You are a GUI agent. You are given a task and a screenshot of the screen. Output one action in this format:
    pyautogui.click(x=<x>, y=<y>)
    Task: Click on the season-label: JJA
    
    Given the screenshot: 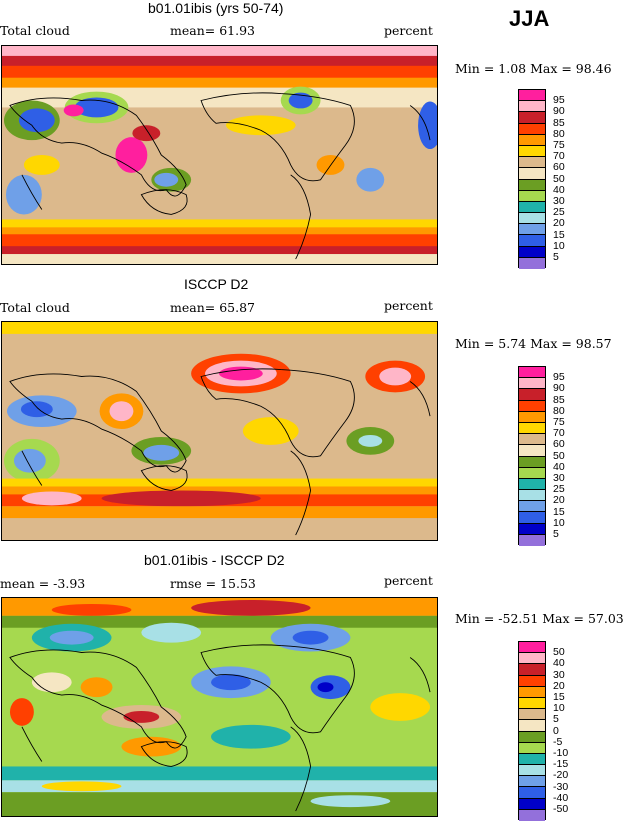 What is the action you would take?
    pyautogui.click(x=529, y=18)
    